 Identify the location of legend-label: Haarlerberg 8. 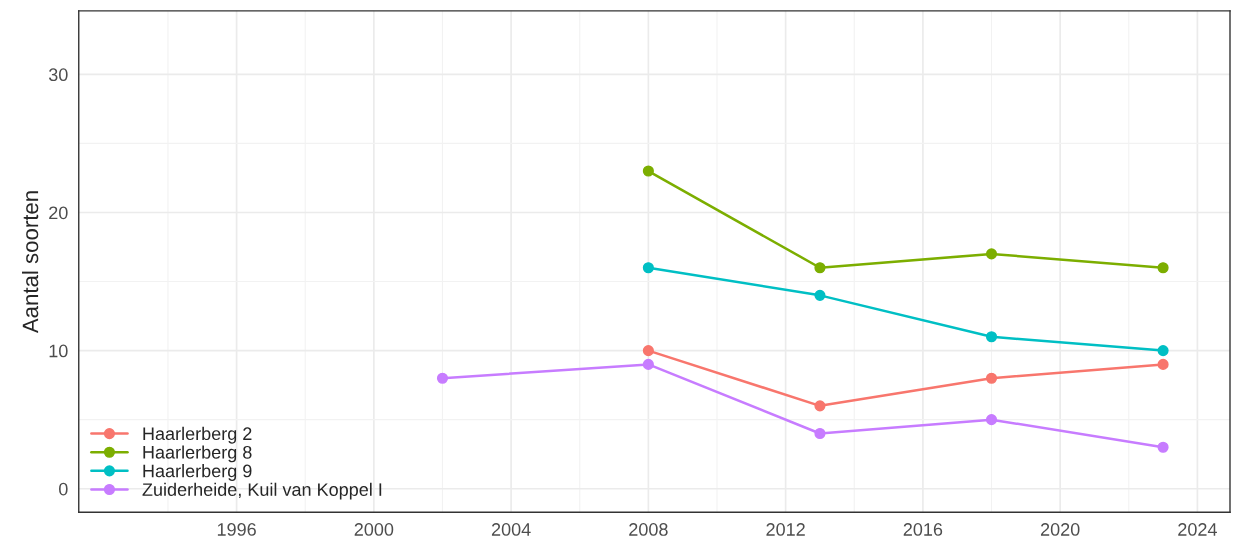
(197, 454).